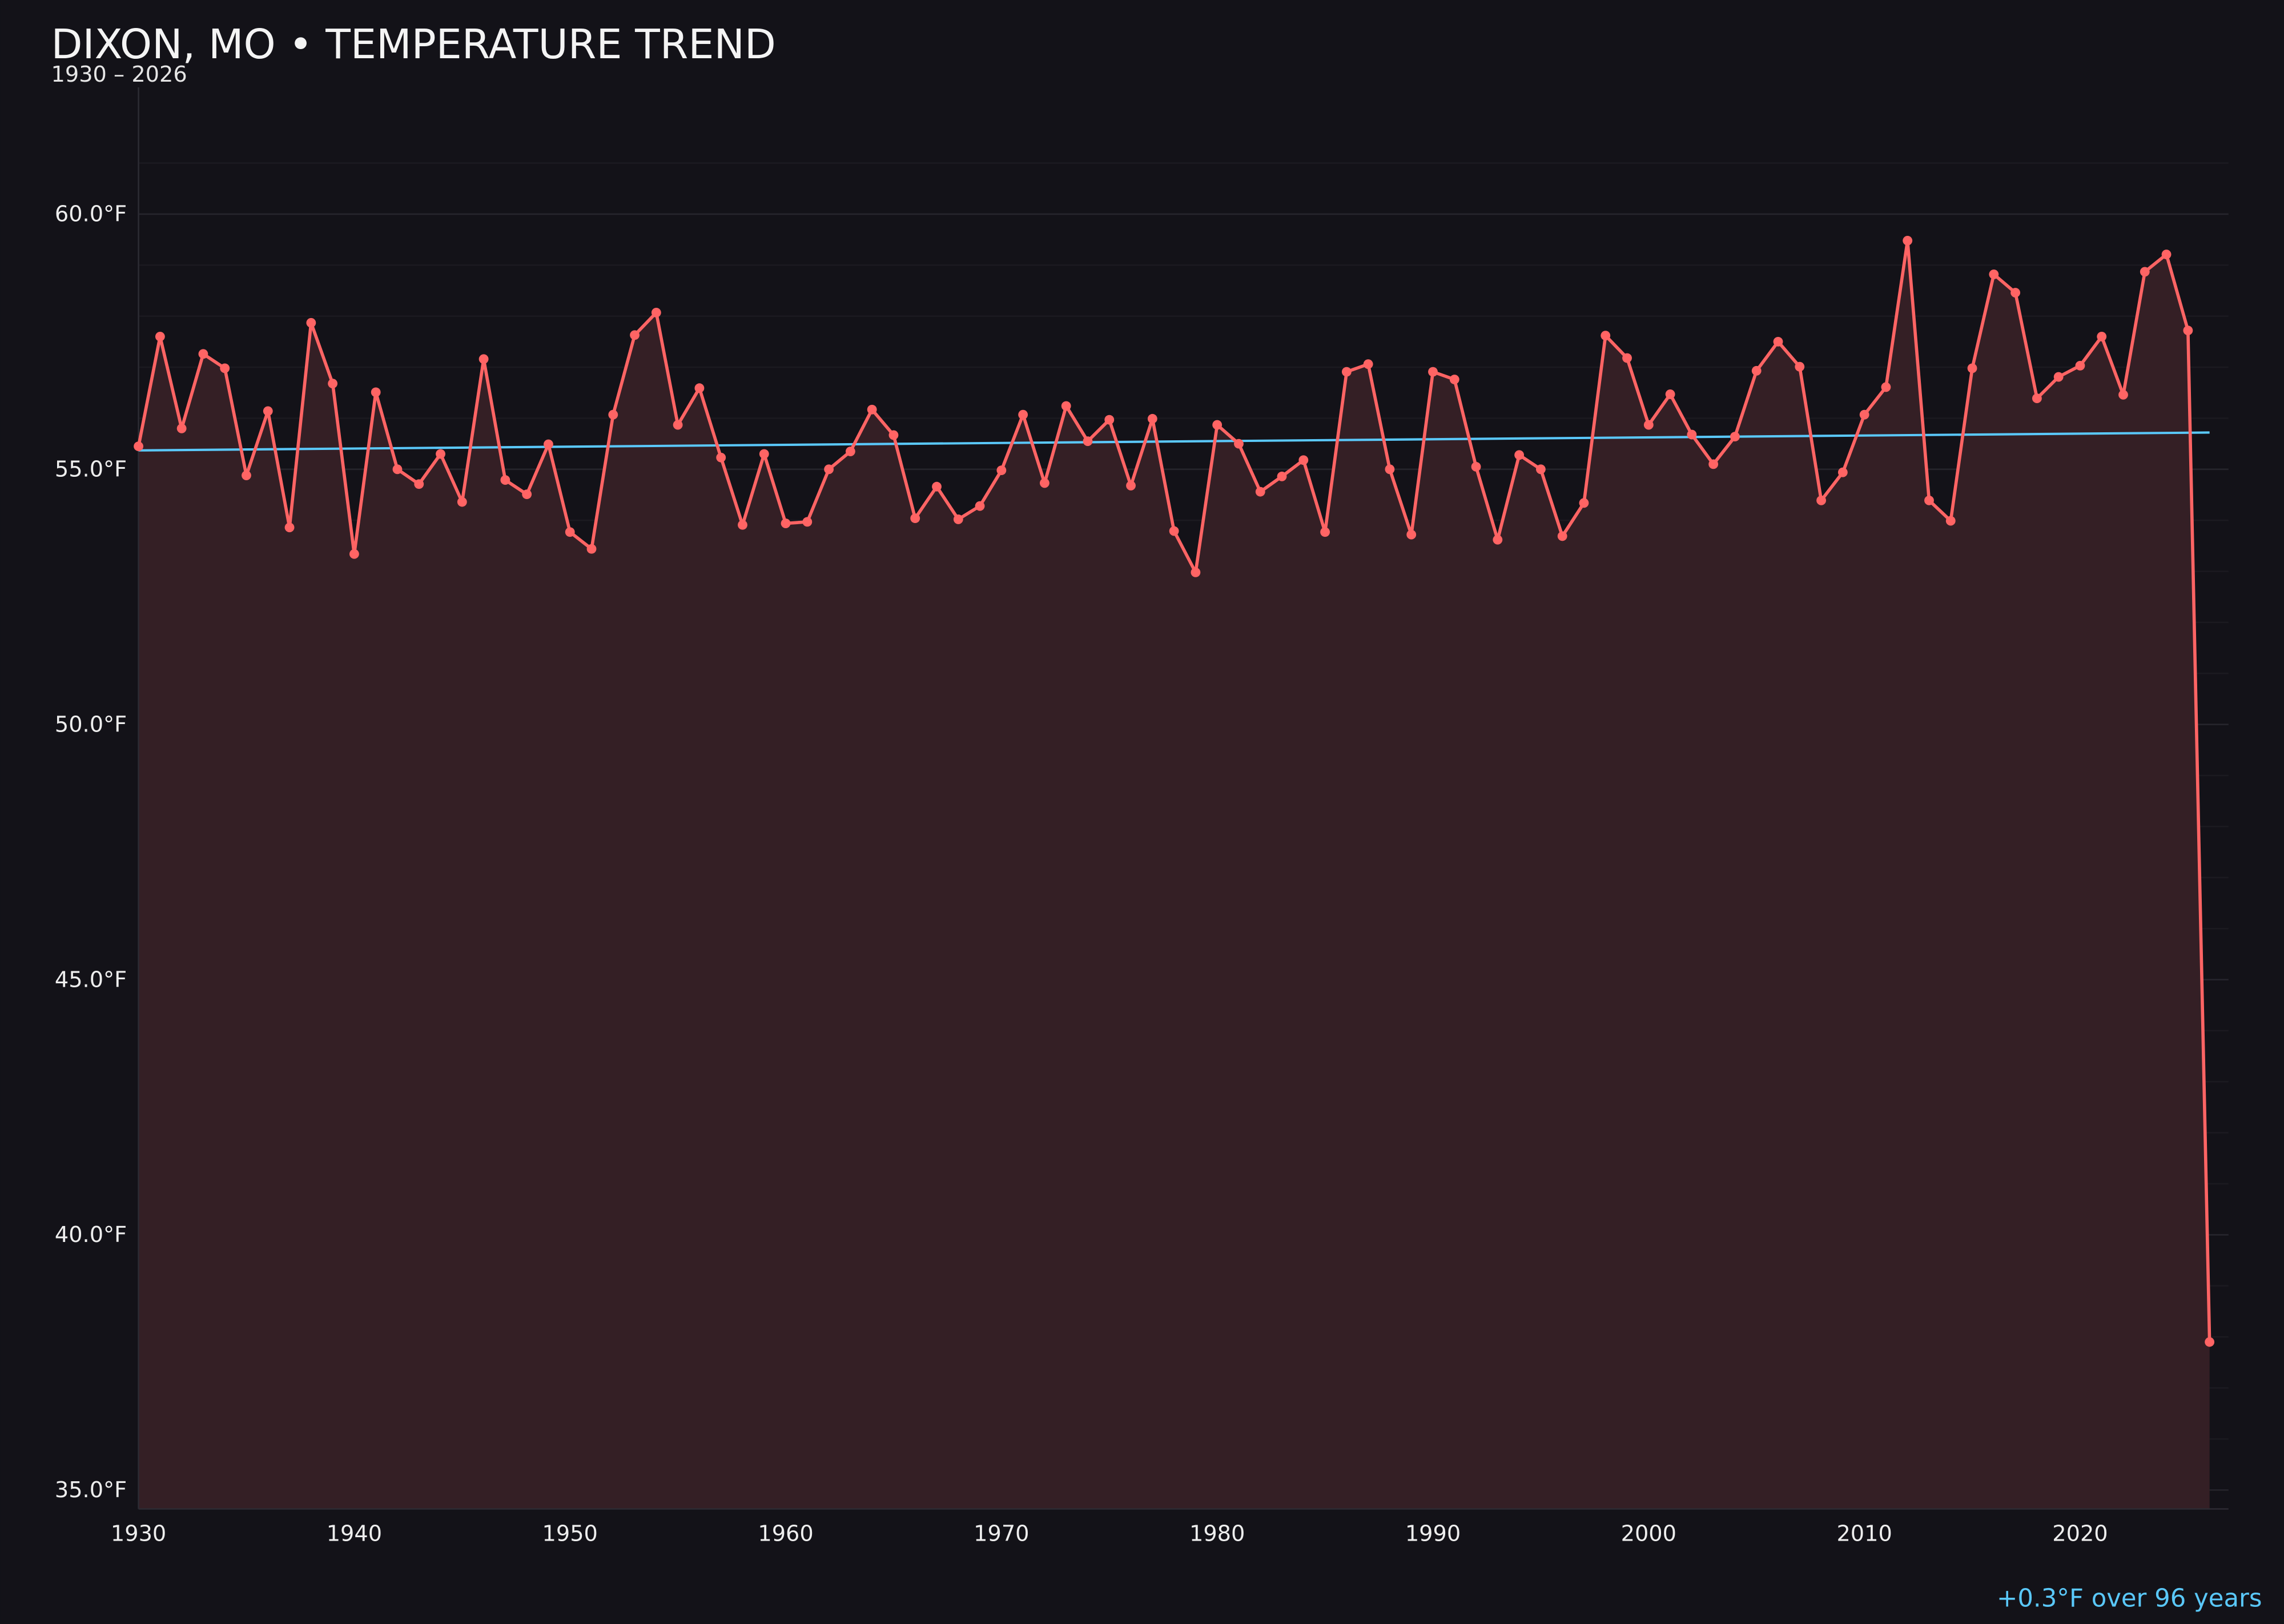 The height and width of the screenshot is (1624, 2284). Describe the element at coordinates (397, 469) in the screenshot. I see `data-point-1942` at that location.